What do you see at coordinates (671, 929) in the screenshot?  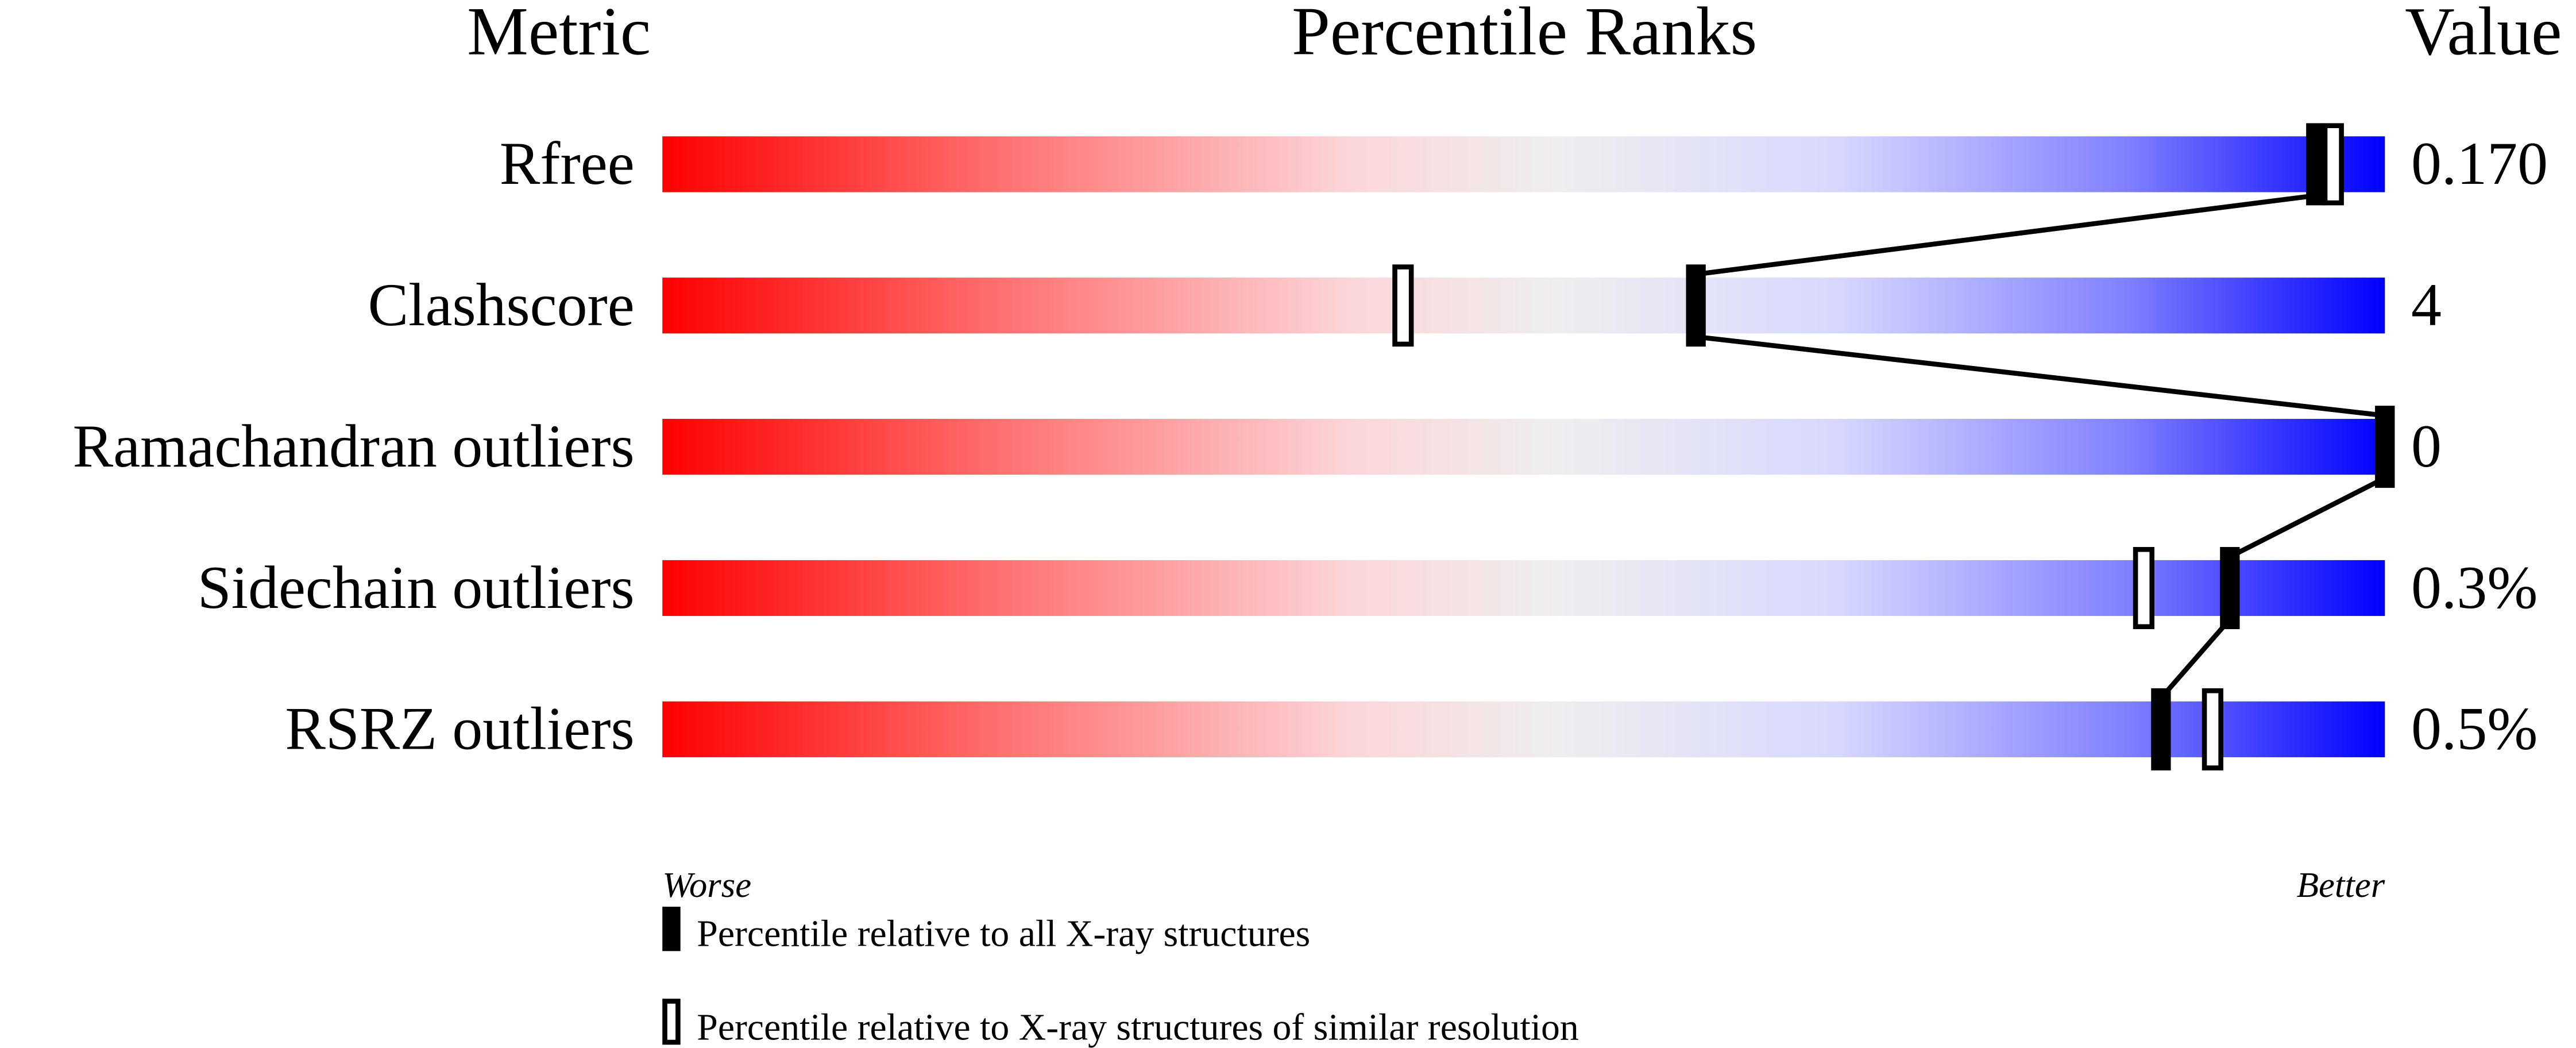 I see `legend-filled-marker` at bounding box center [671, 929].